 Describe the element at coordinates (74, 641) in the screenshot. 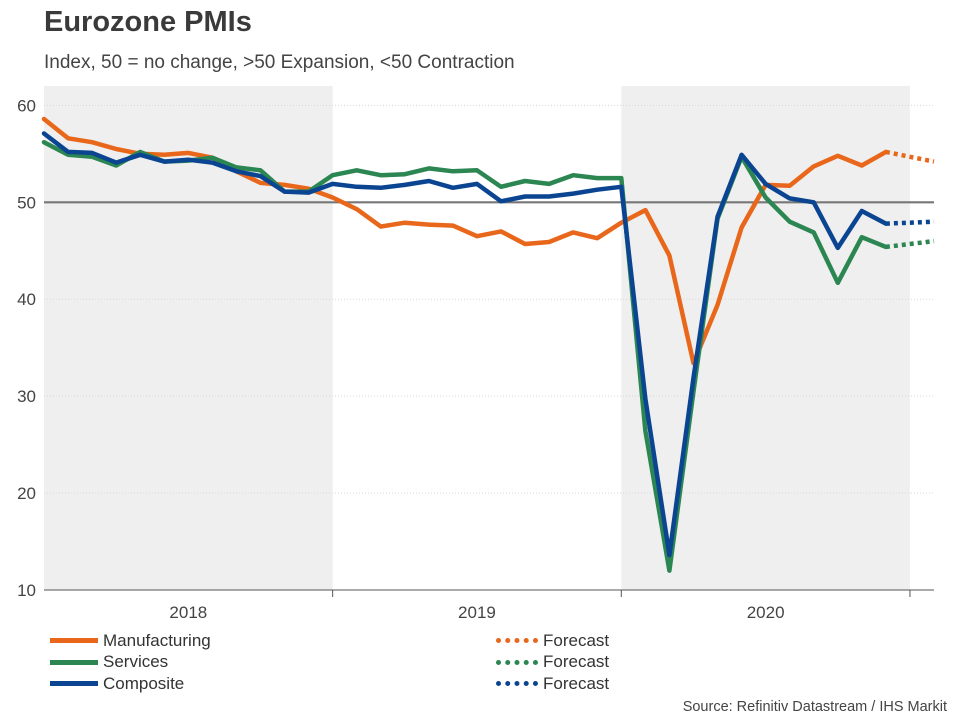

I see `manufacturing-swatch` at that location.